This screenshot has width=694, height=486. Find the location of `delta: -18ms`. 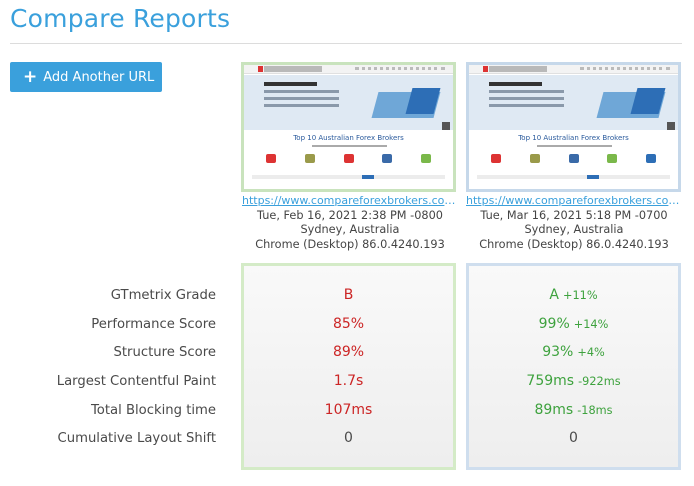

delta: -18ms is located at coordinates (595, 410).